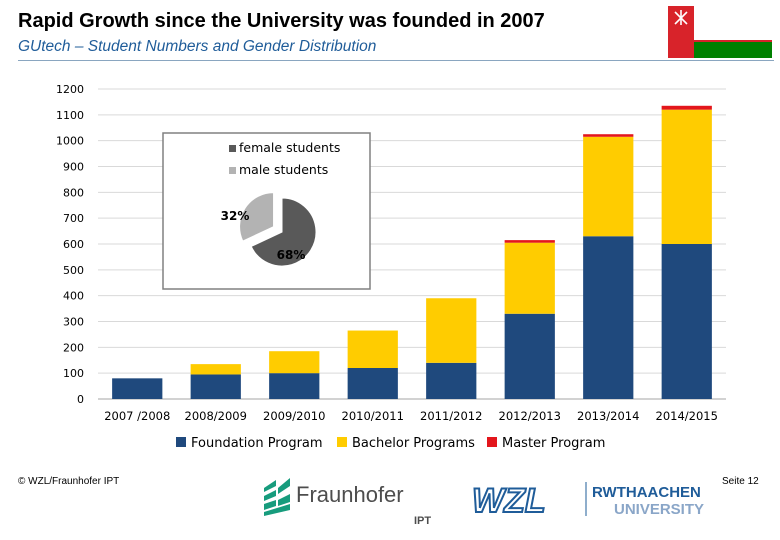 This screenshot has height=540, width=780. Describe the element at coordinates (73, 167) in the screenshot. I see `y-tick-label: 900` at that location.